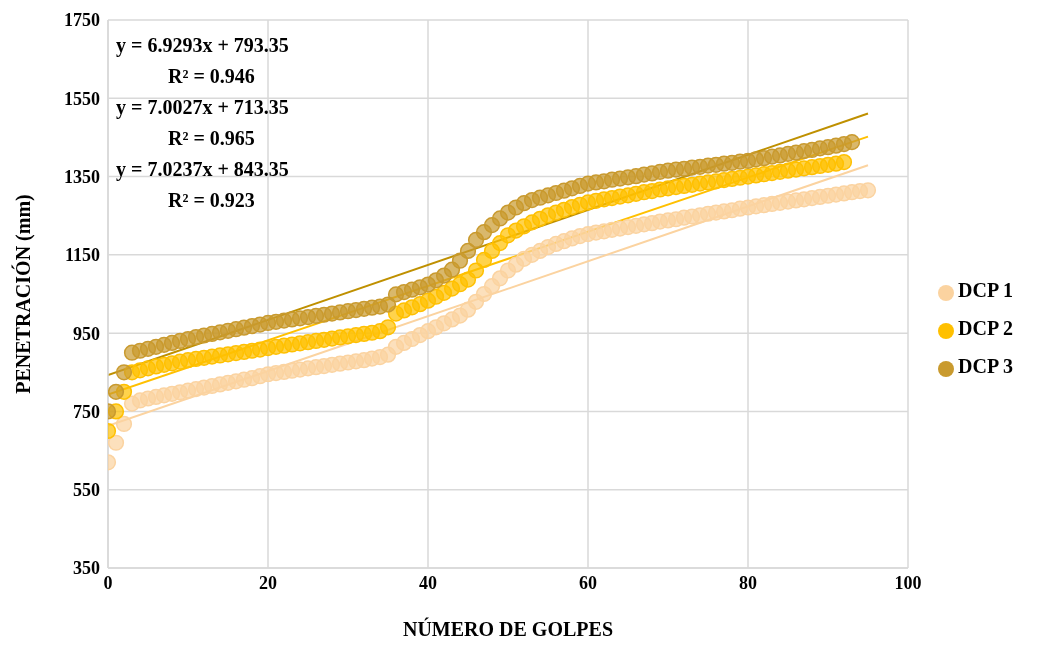 This screenshot has width=1051, height=650. What do you see at coordinates (908, 582) in the screenshot?
I see `x-tick-label: 100` at bounding box center [908, 582].